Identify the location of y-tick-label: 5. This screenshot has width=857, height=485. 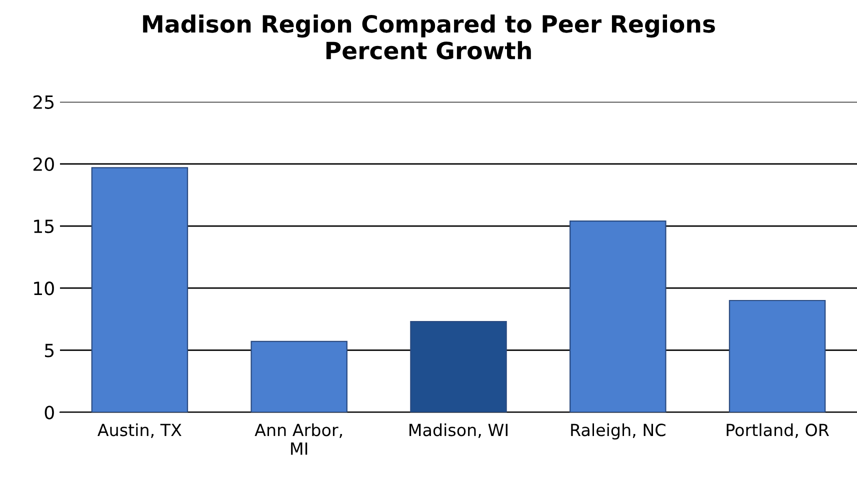
(49, 351).